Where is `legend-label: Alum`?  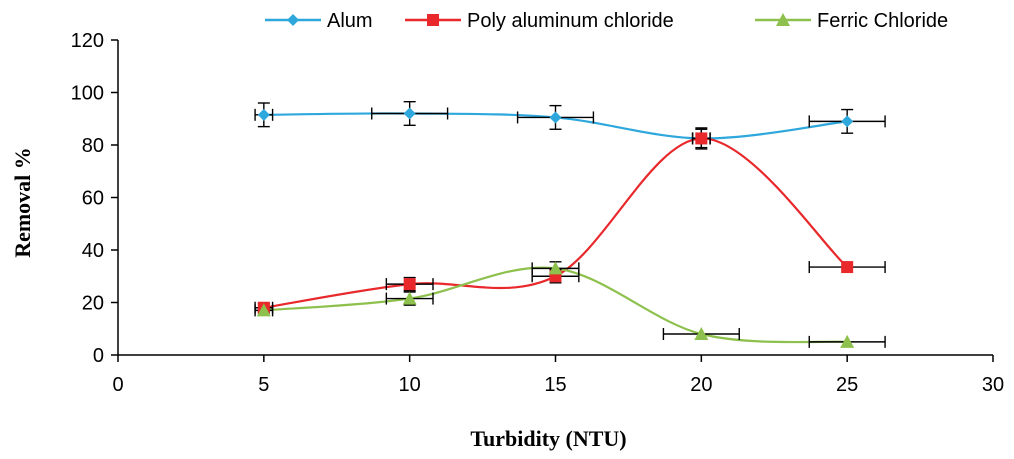 legend-label: Alum is located at coordinates (350, 21).